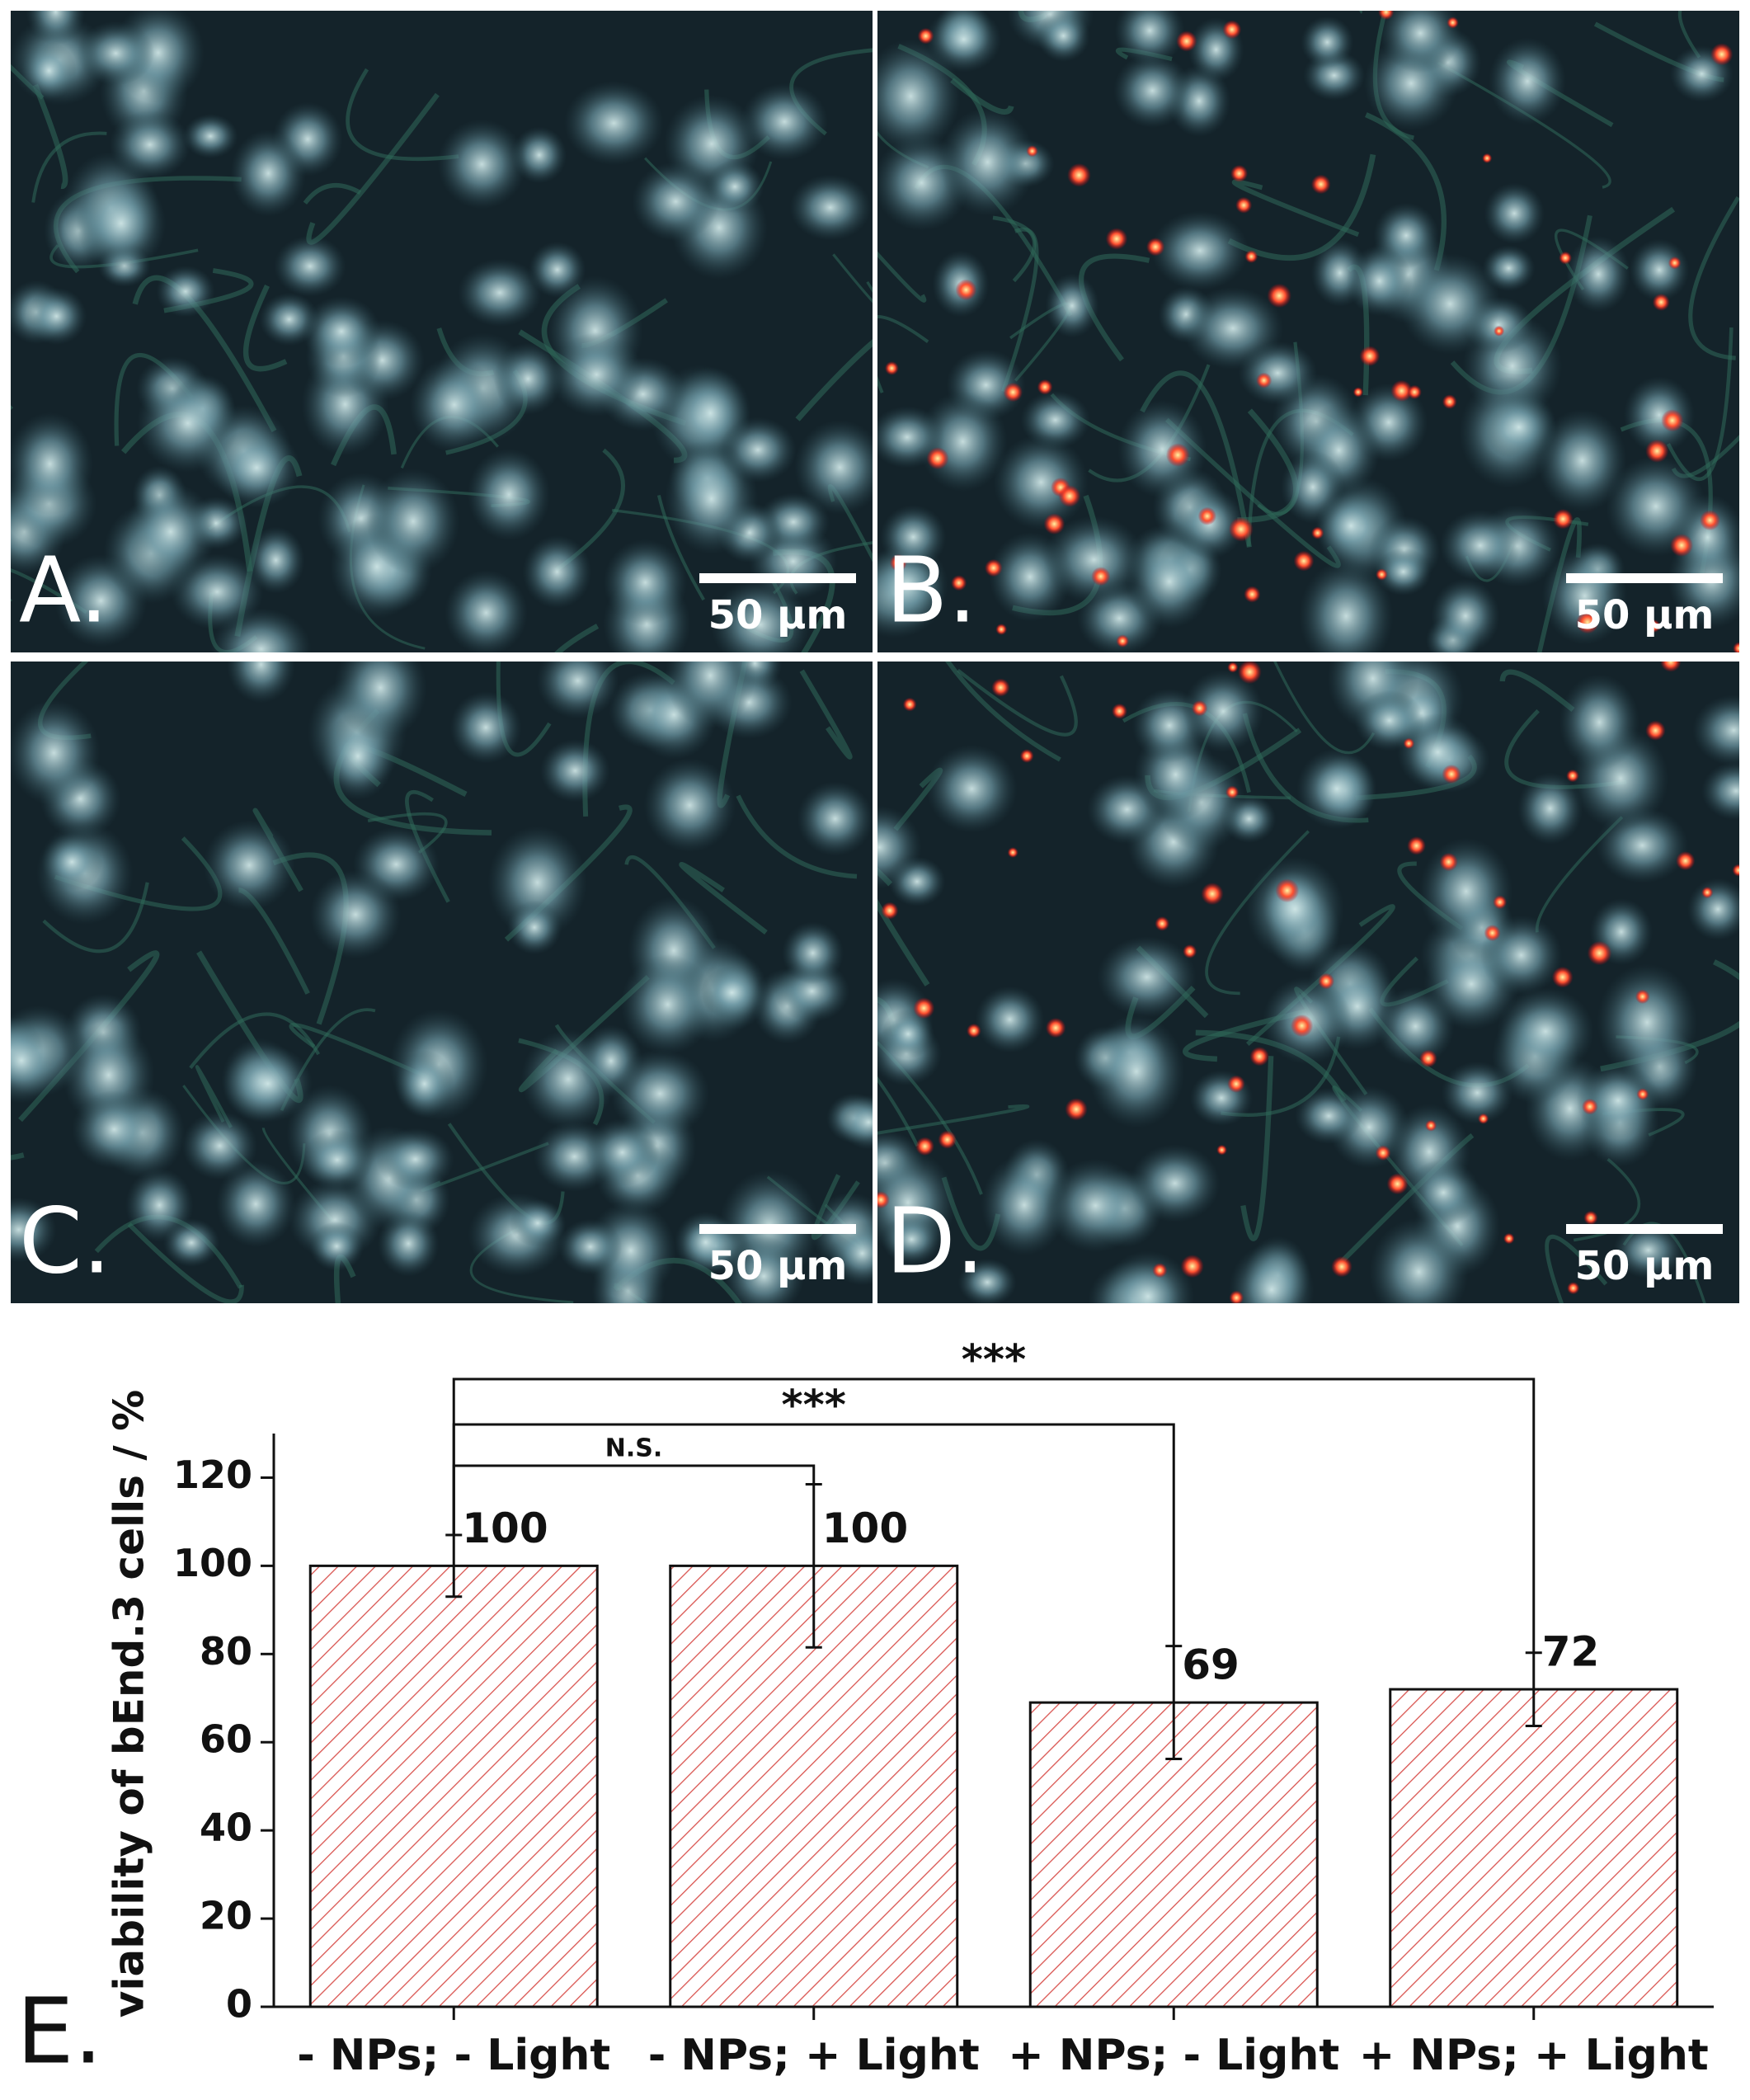  I want to click on value-label: 100, so click(865, 1528).